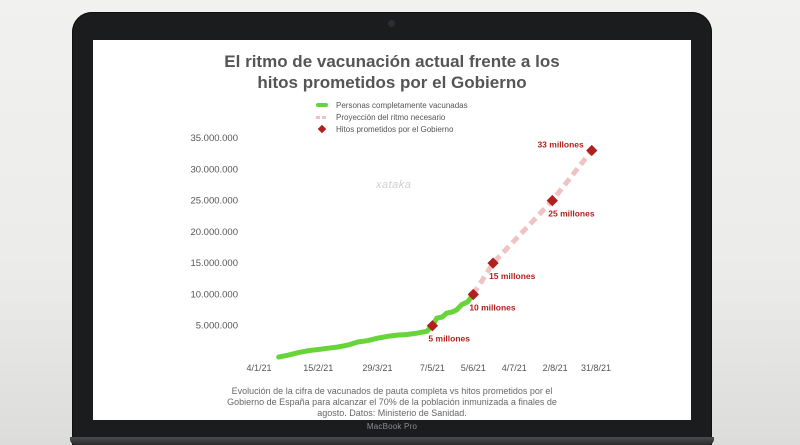  What do you see at coordinates (555, 368) in the screenshot?
I see `x-tick-label: 2/8/21` at bounding box center [555, 368].